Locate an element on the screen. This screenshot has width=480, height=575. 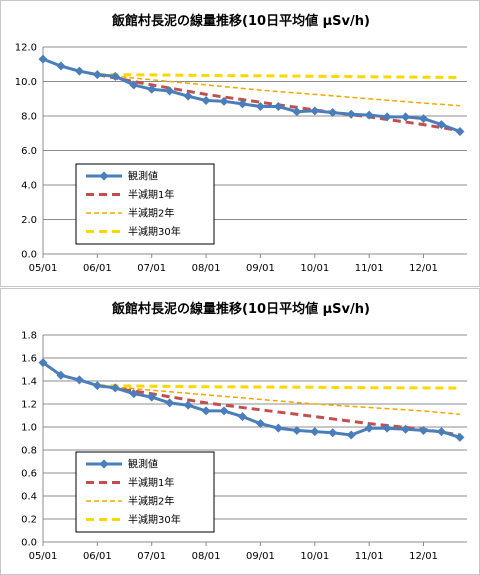
y-tick-label: 4.0 is located at coordinates (29, 186).